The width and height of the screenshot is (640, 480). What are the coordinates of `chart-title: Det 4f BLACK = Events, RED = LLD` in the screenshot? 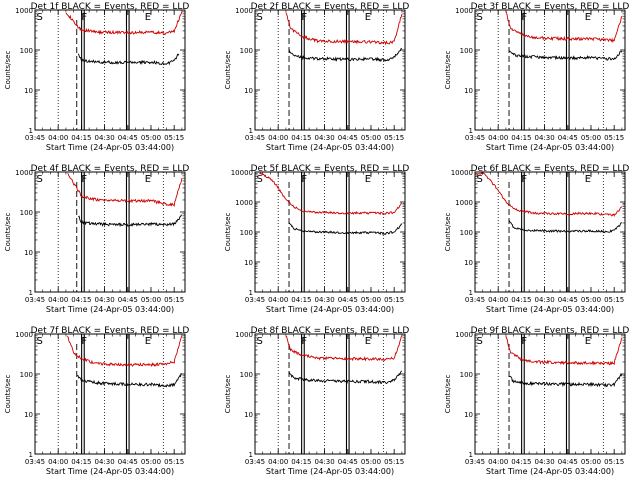 It's located at (110, 169).